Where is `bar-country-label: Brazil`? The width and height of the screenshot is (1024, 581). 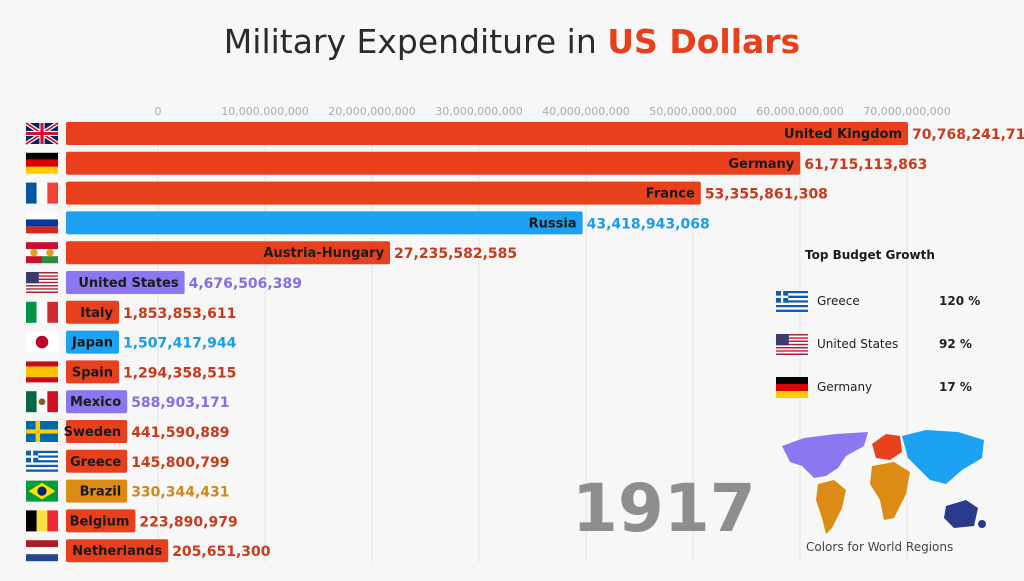
bar-country-label: Brazil is located at coordinates (101, 492).